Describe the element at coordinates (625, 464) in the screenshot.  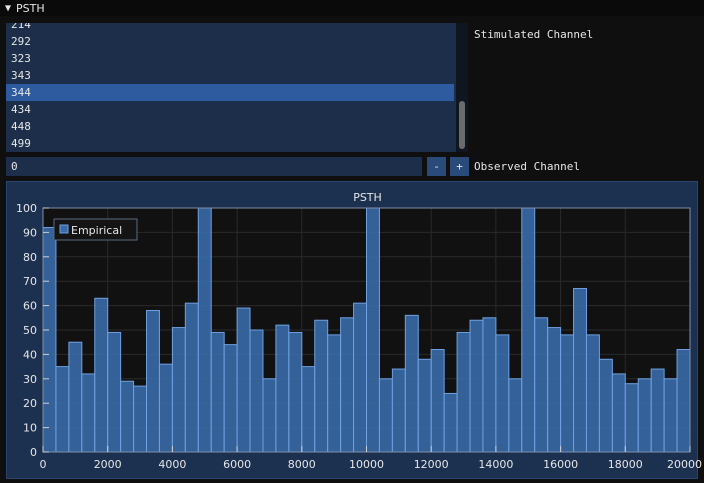
I see `x-tick-label: 18000` at that location.